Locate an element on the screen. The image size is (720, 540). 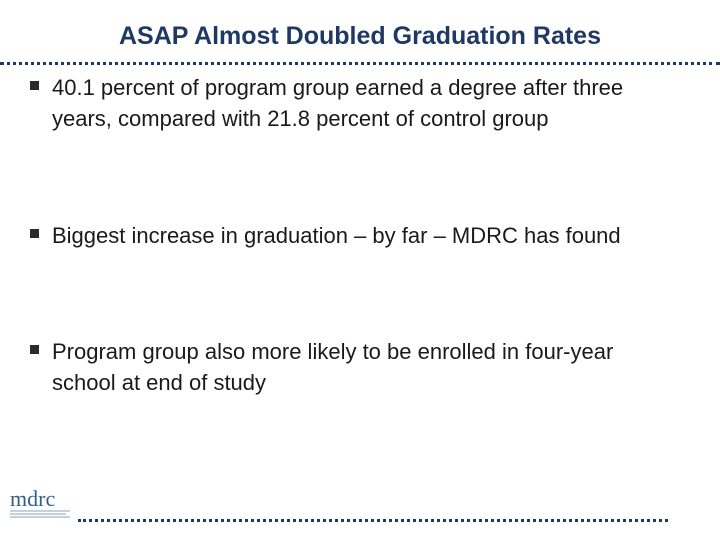
title-divider is located at coordinates (360, 63).